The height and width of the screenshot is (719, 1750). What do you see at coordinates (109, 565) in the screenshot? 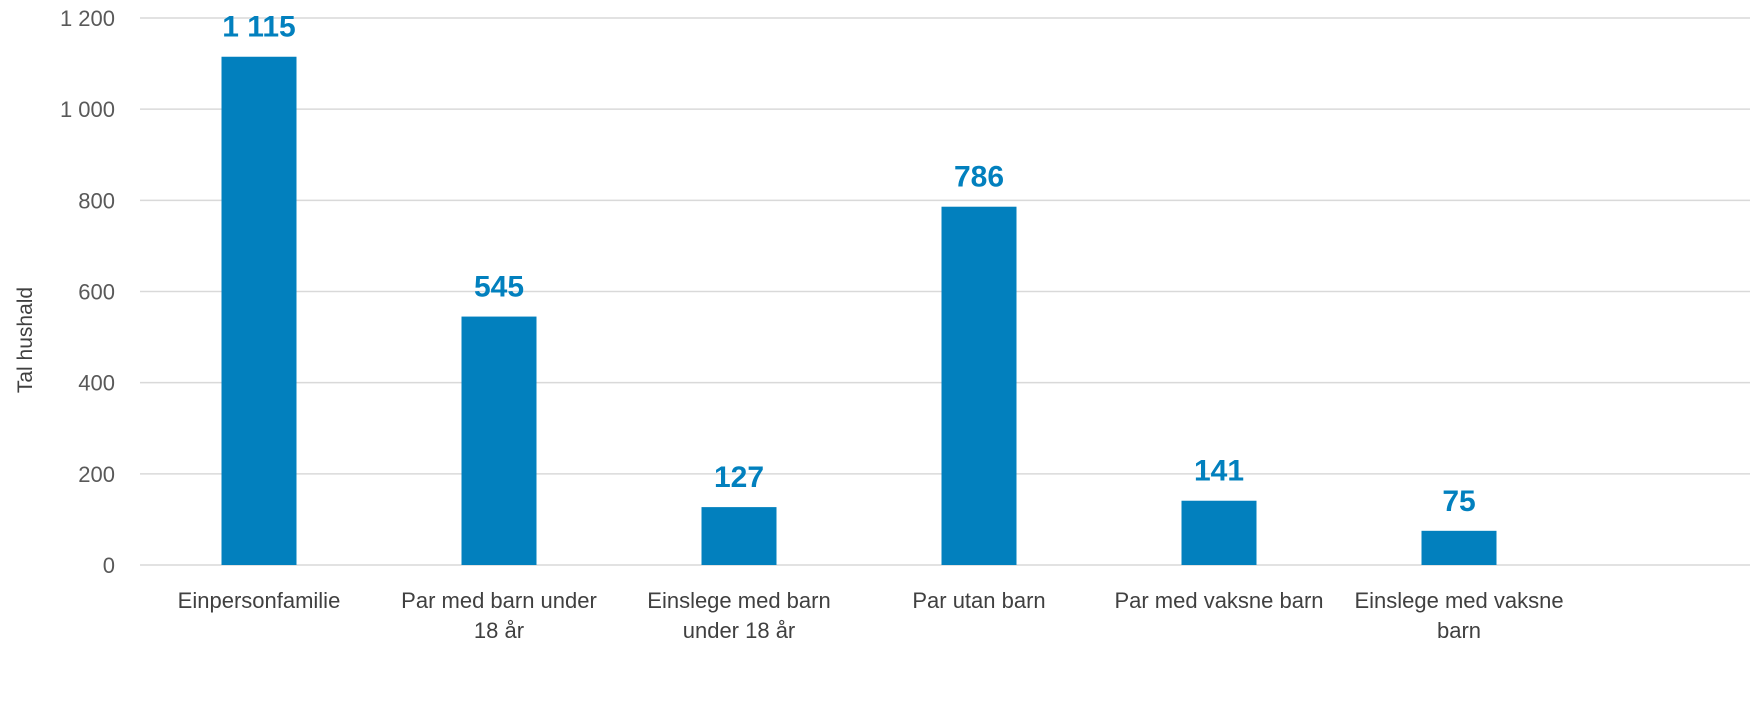
I see `y-tick-label: 0` at bounding box center [109, 565].